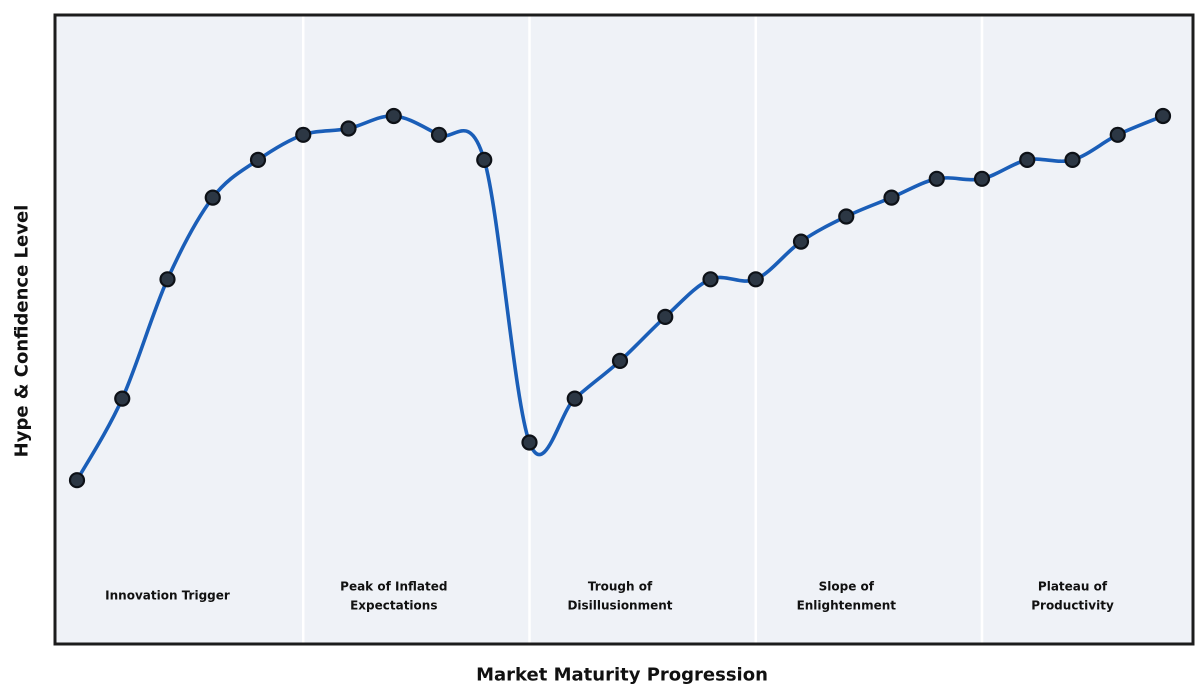  I want to click on phase-label-plateau-of-productivity: Plateau of Productivity, so click(1072, 595).